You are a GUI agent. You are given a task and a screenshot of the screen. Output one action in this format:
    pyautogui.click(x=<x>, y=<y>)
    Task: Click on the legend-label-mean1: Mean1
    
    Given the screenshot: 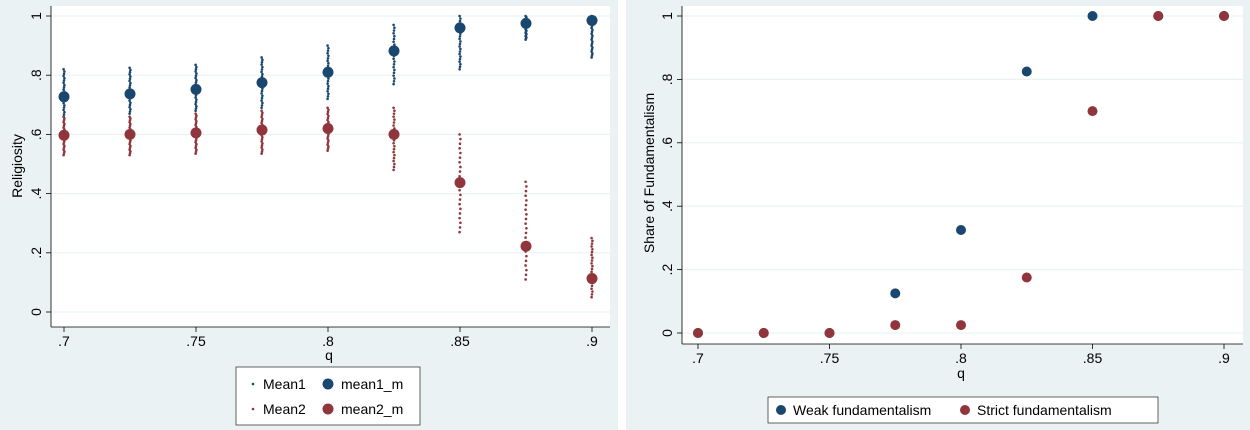 What is the action you would take?
    pyautogui.click(x=284, y=384)
    